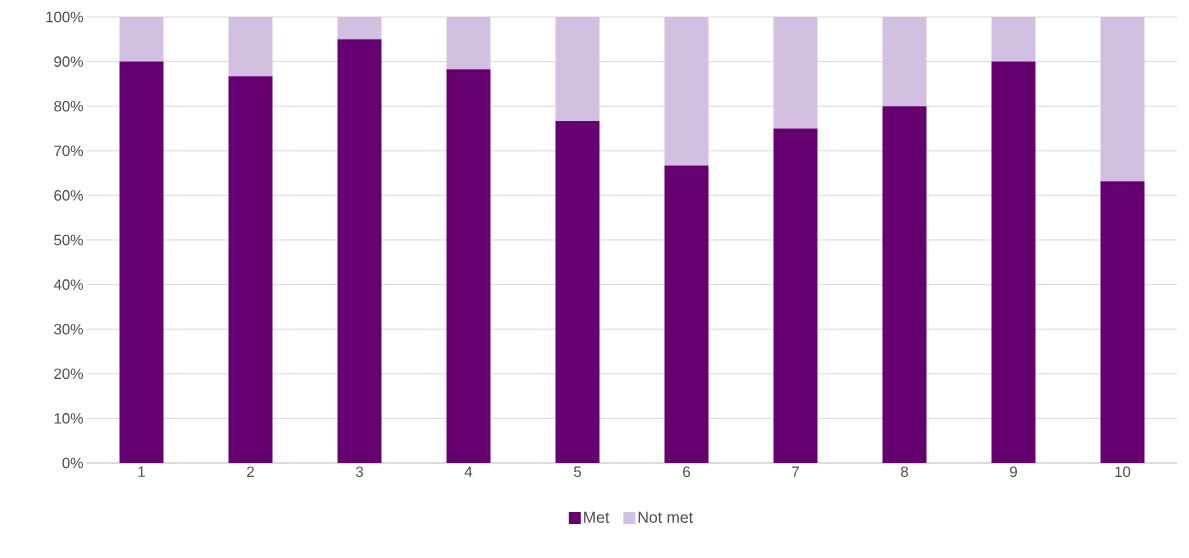  What do you see at coordinates (68, 284) in the screenshot?
I see `y-tick-label: 40%` at bounding box center [68, 284].